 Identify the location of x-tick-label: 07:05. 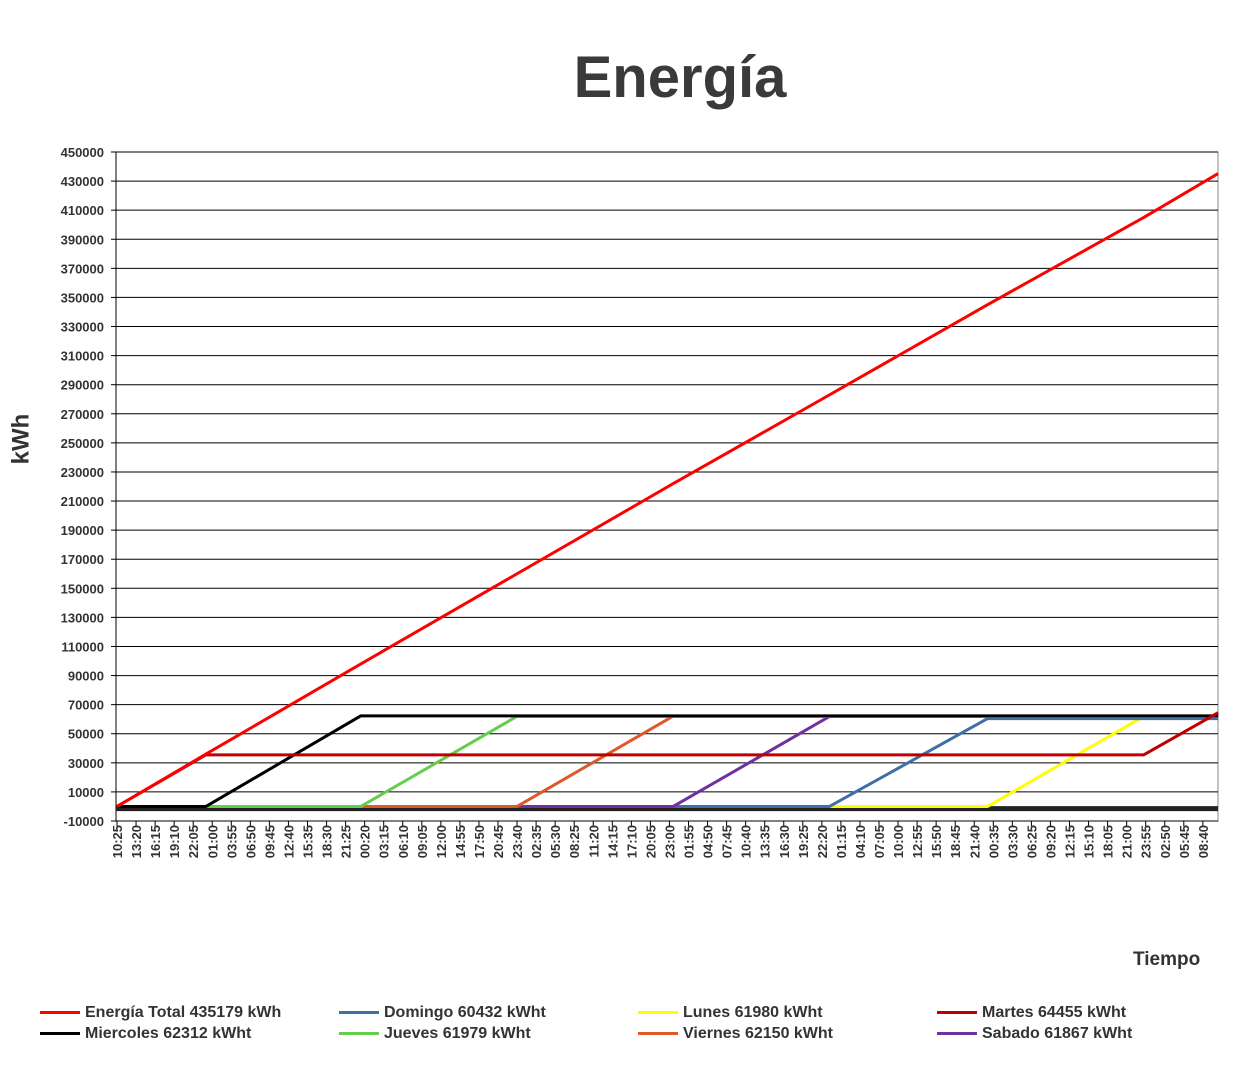
(879, 841).